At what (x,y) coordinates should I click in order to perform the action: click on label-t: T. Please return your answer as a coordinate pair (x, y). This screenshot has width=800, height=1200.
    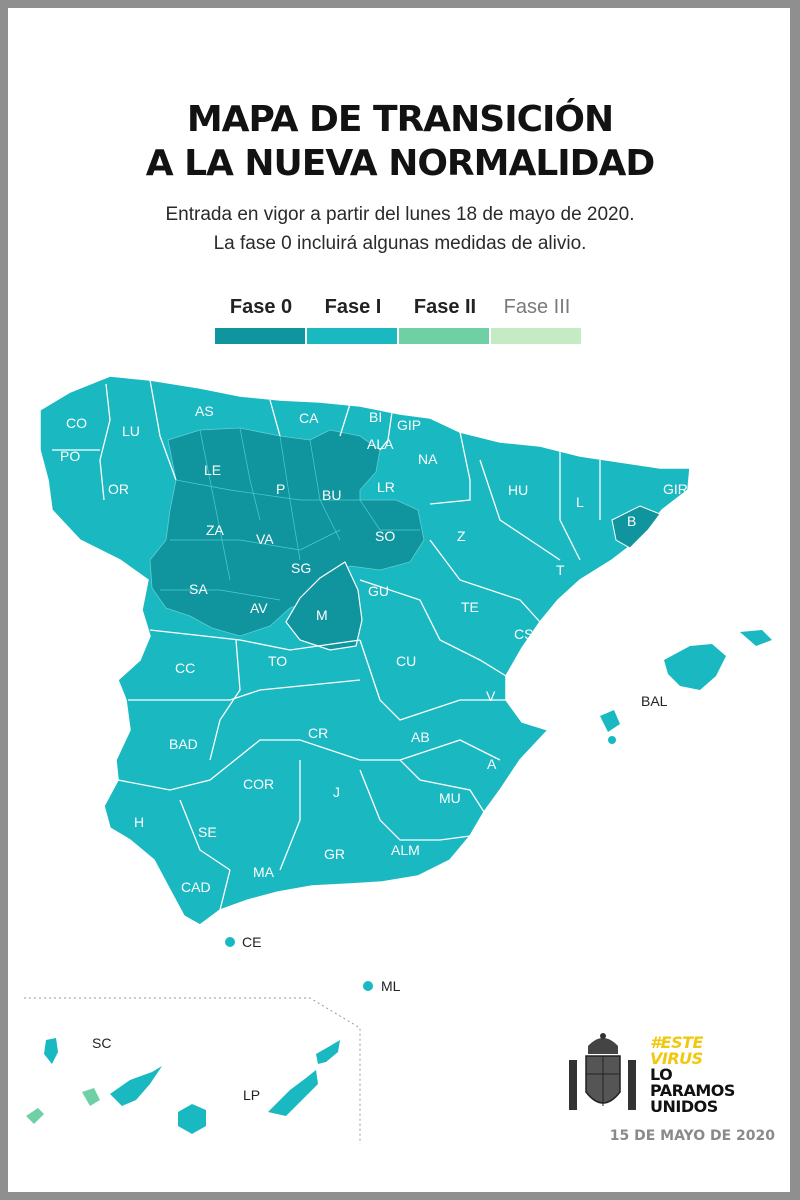
    Looking at the image, I should click on (560, 570).